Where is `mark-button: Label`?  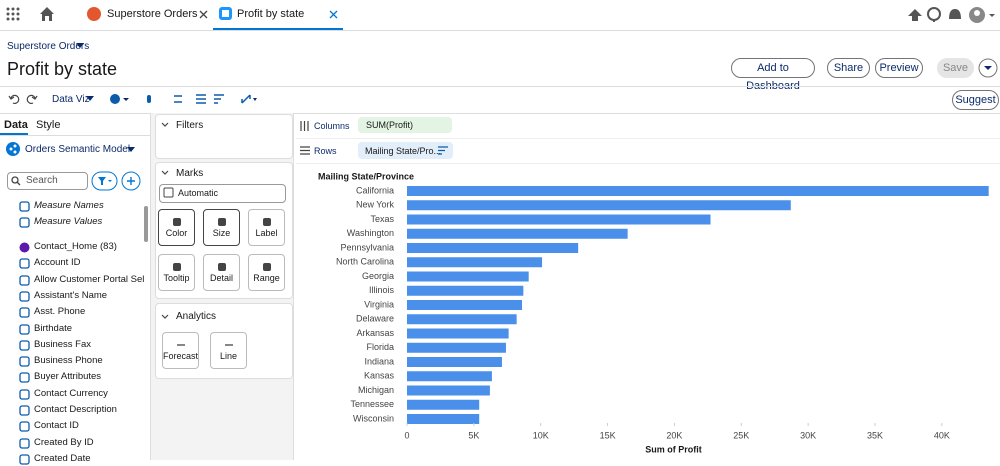
mark-button: Label is located at coordinates (266, 227).